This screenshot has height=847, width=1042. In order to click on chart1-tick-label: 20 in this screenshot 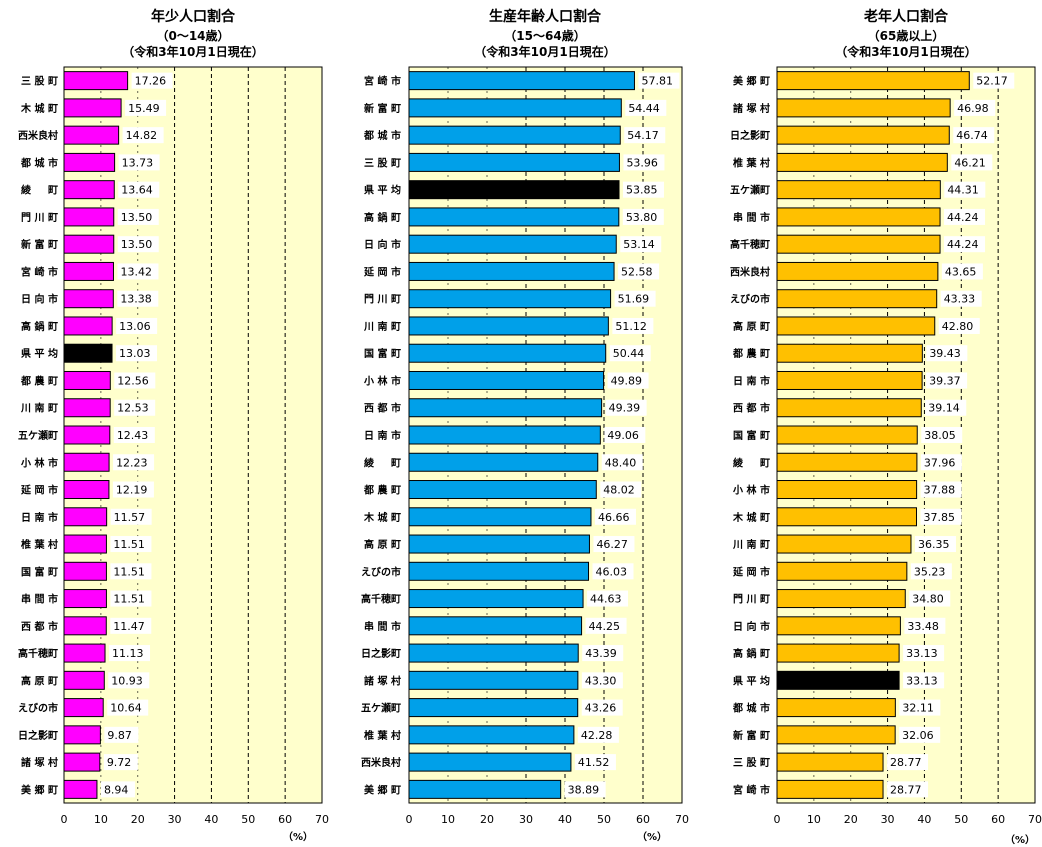, I will do `click(138, 819)`.